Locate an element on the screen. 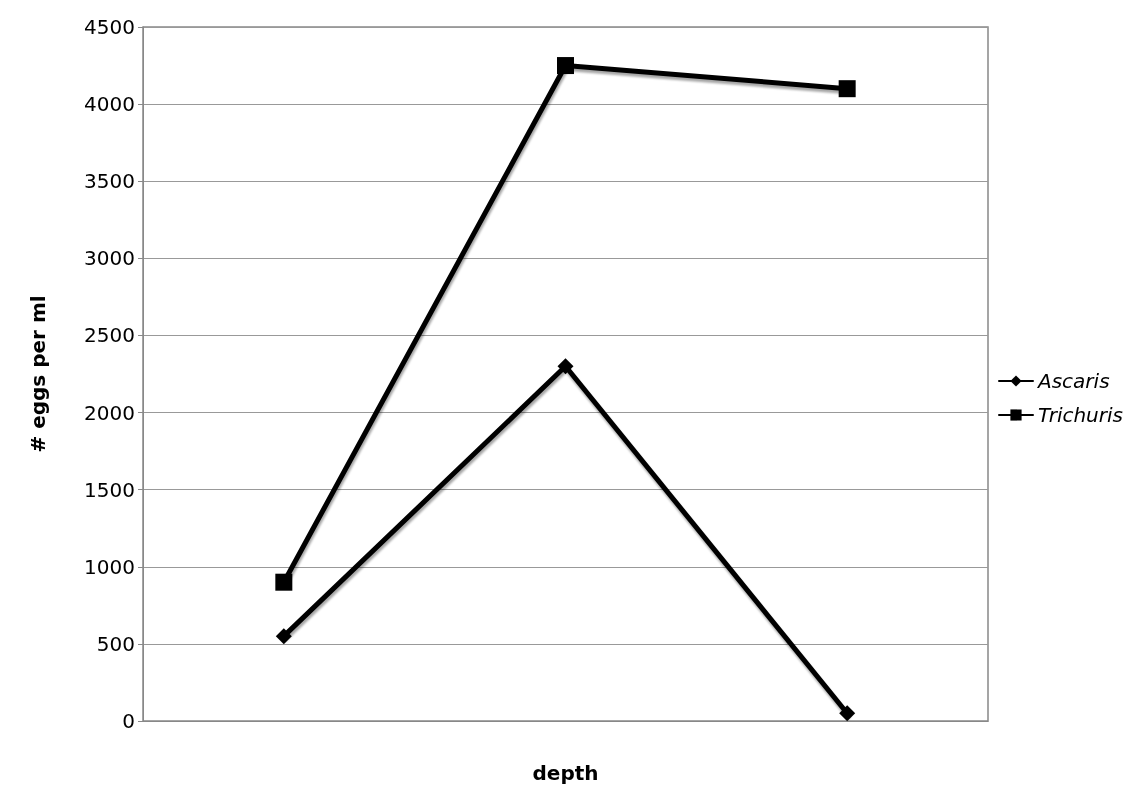 This screenshot has width=1146, height=796. y-tick-label: 2500 is located at coordinates (109, 335).